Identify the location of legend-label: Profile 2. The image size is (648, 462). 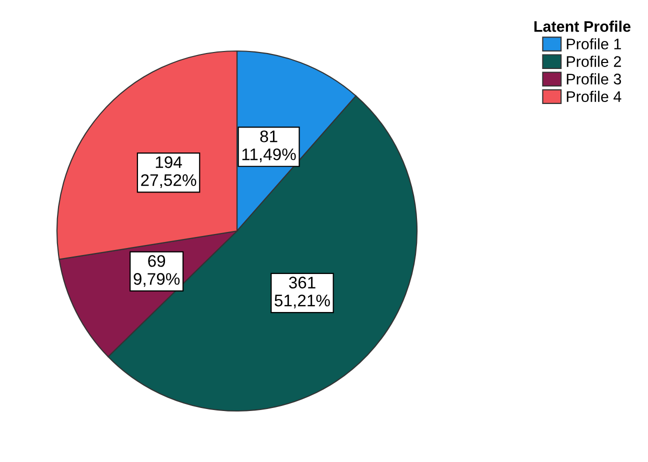
(593, 61).